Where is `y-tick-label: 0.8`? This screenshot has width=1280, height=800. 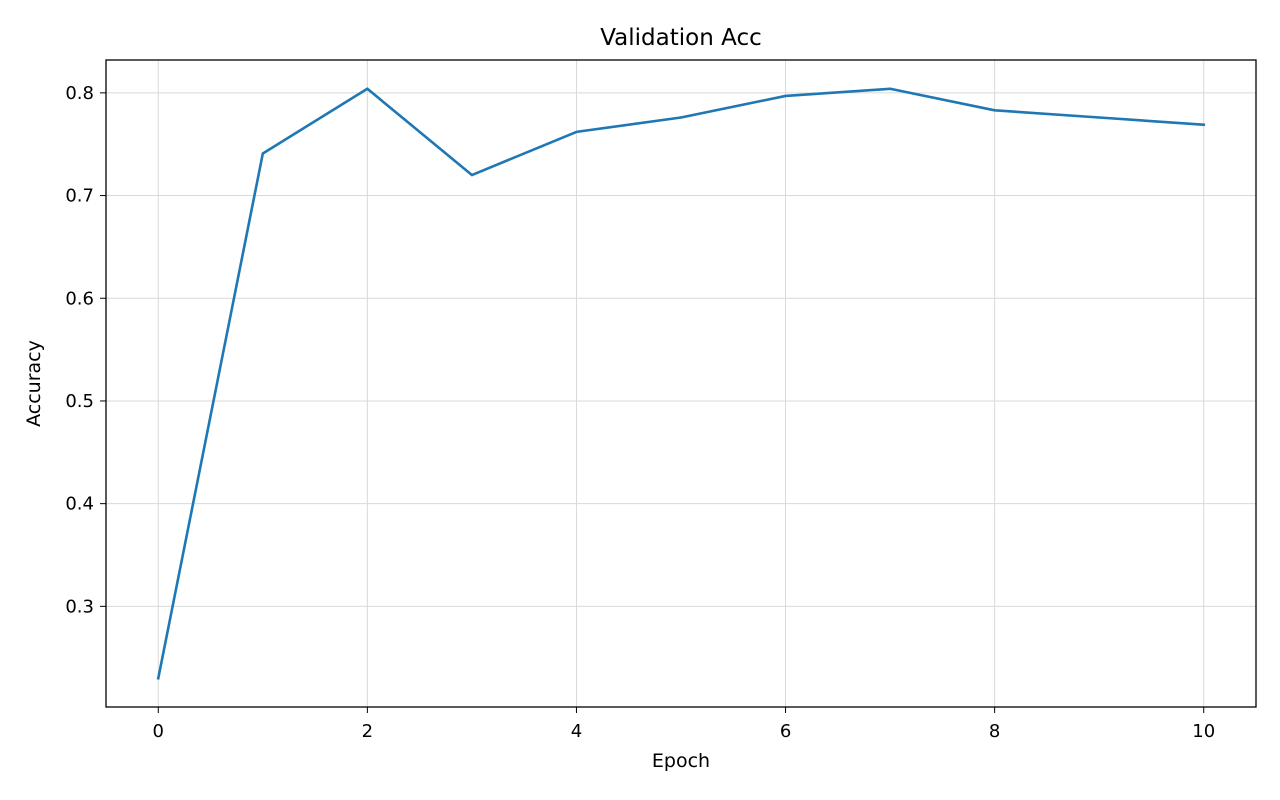 y-tick-label: 0.8 is located at coordinates (79, 93).